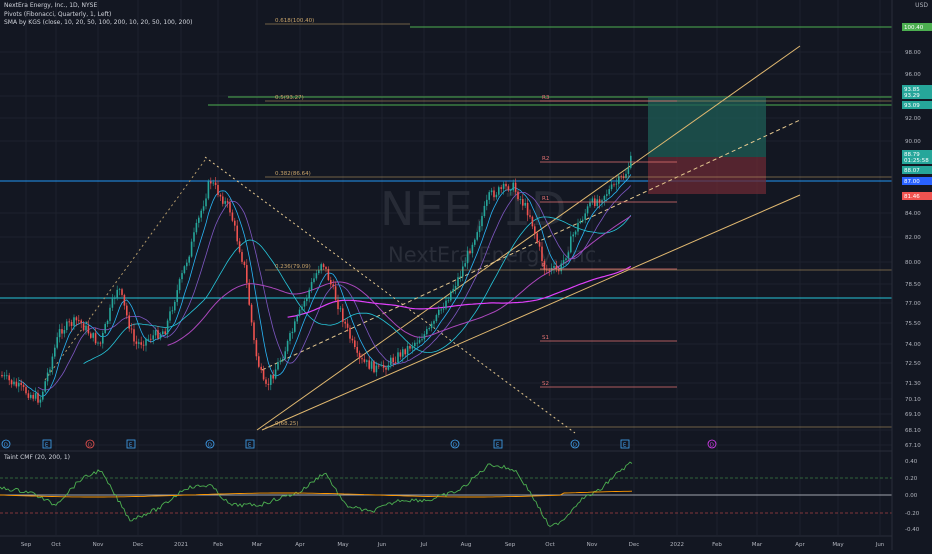 The height and width of the screenshot is (554, 932). Describe the element at coordinates (677, 545) in the screenshot. I see `time-tick-label: 2022` at that location.